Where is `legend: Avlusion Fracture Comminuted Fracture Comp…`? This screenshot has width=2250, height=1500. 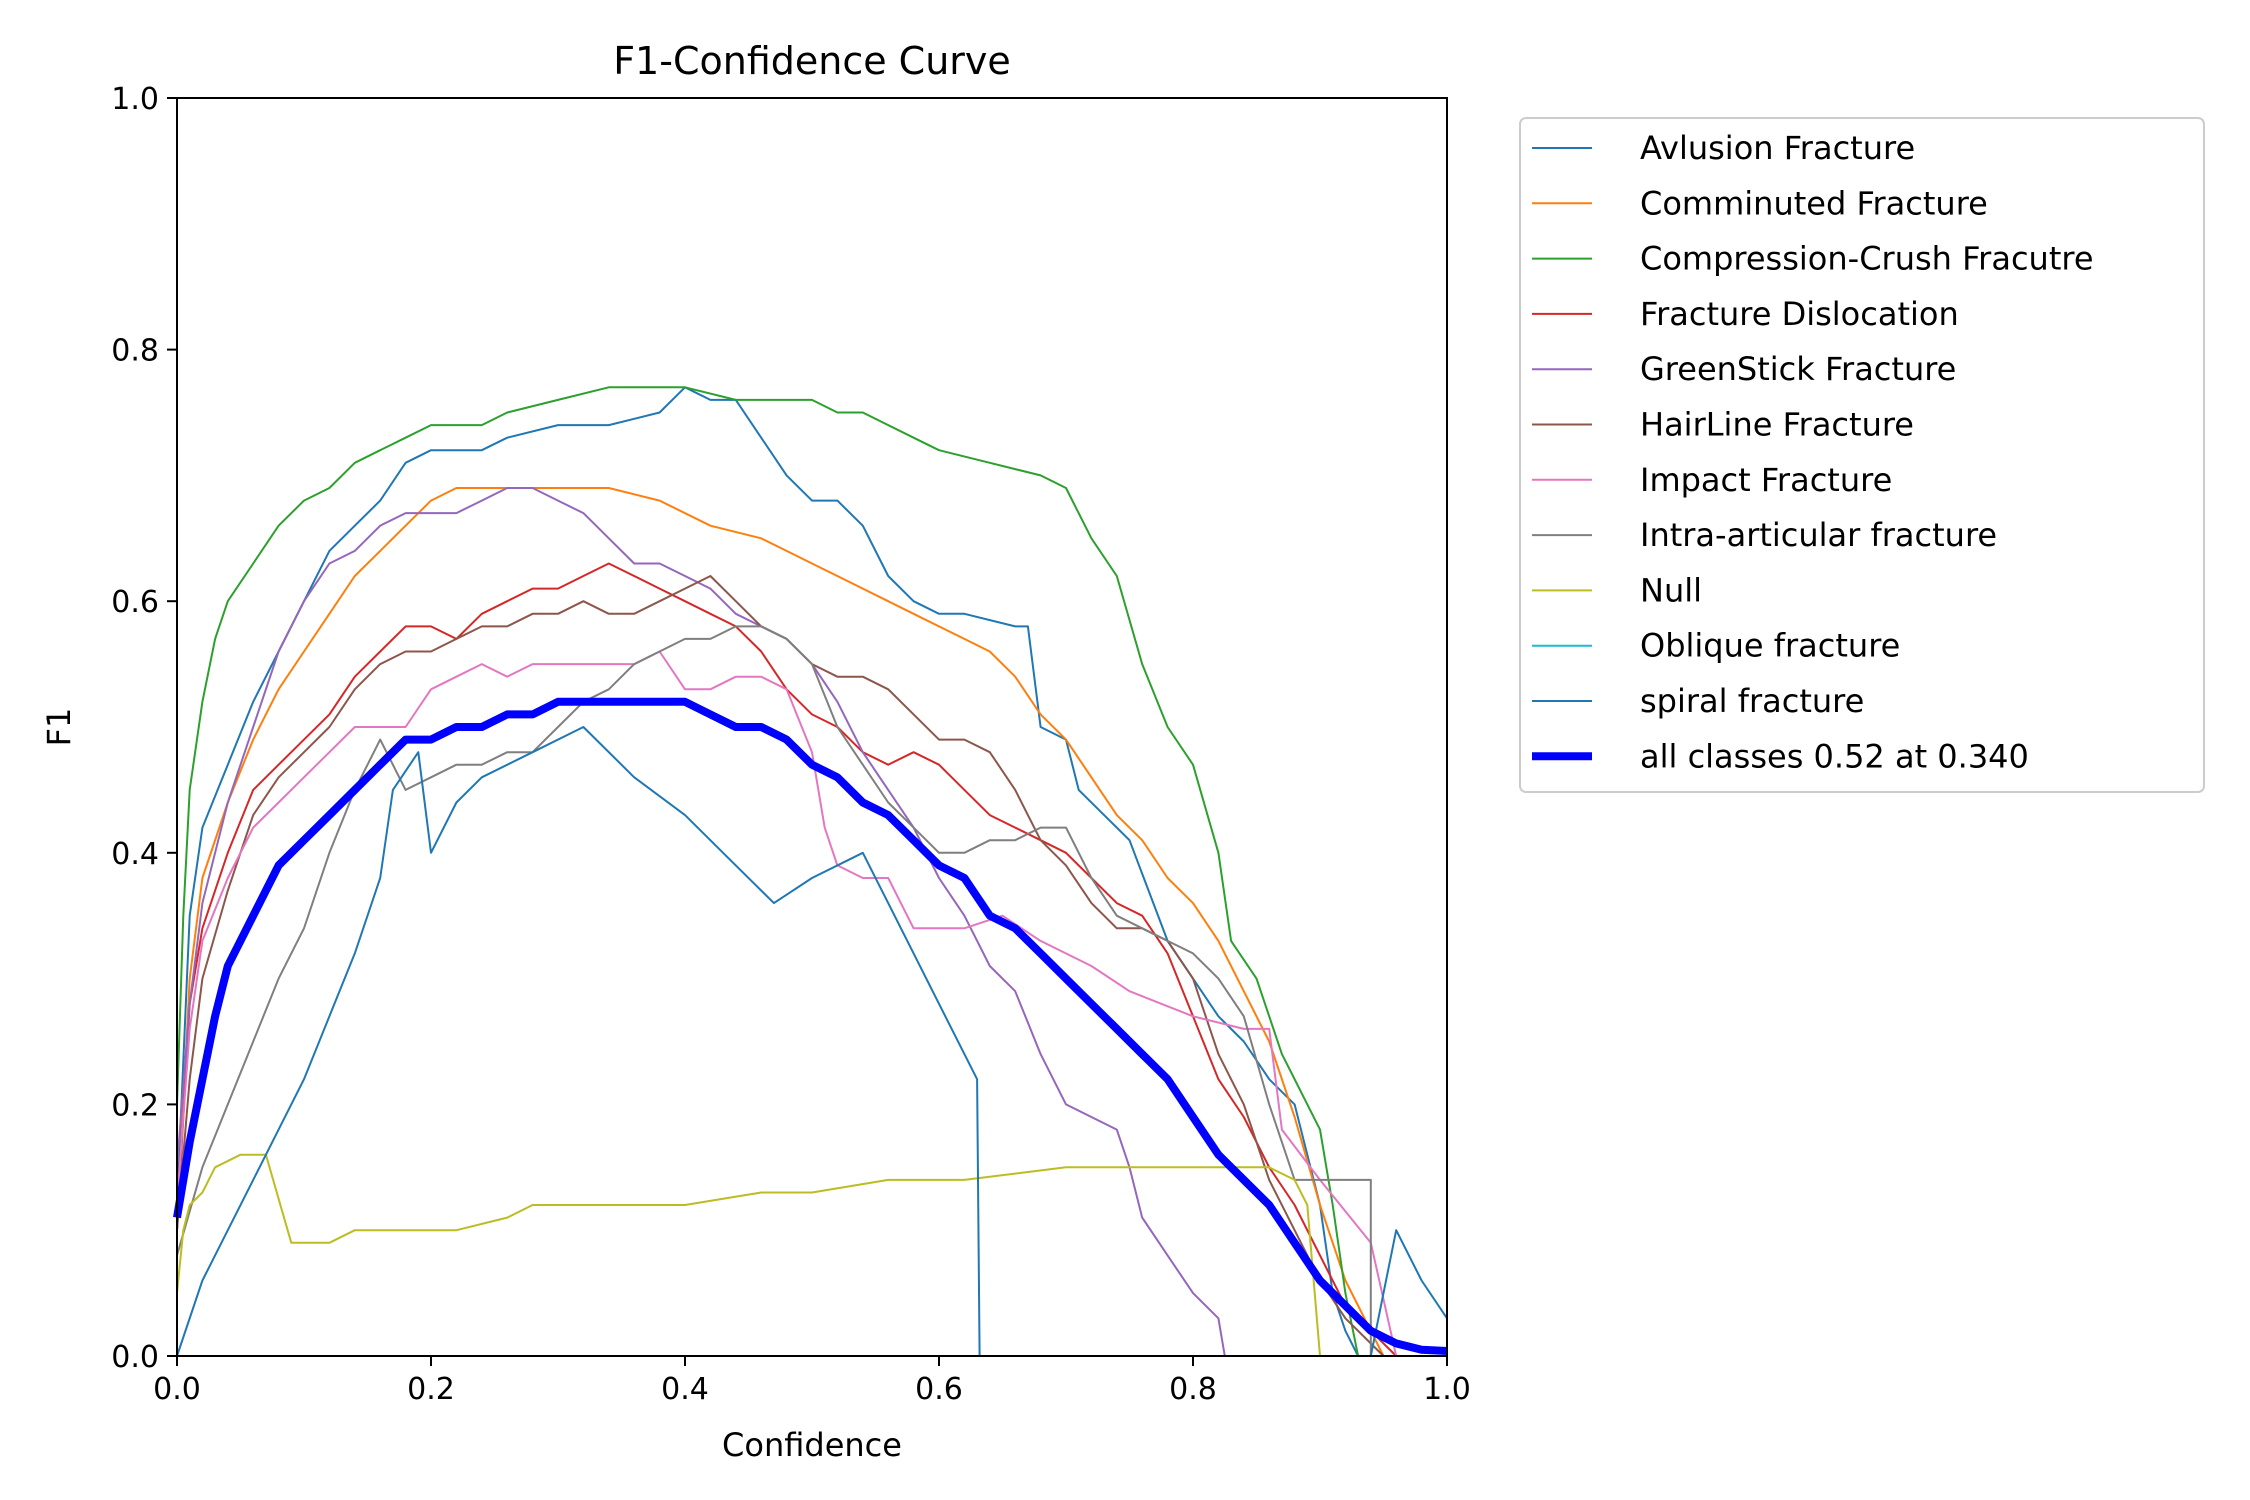 legend: Avlusion Fracture Comminuted Fracture Comp… is located at coordinates (1862, 455).